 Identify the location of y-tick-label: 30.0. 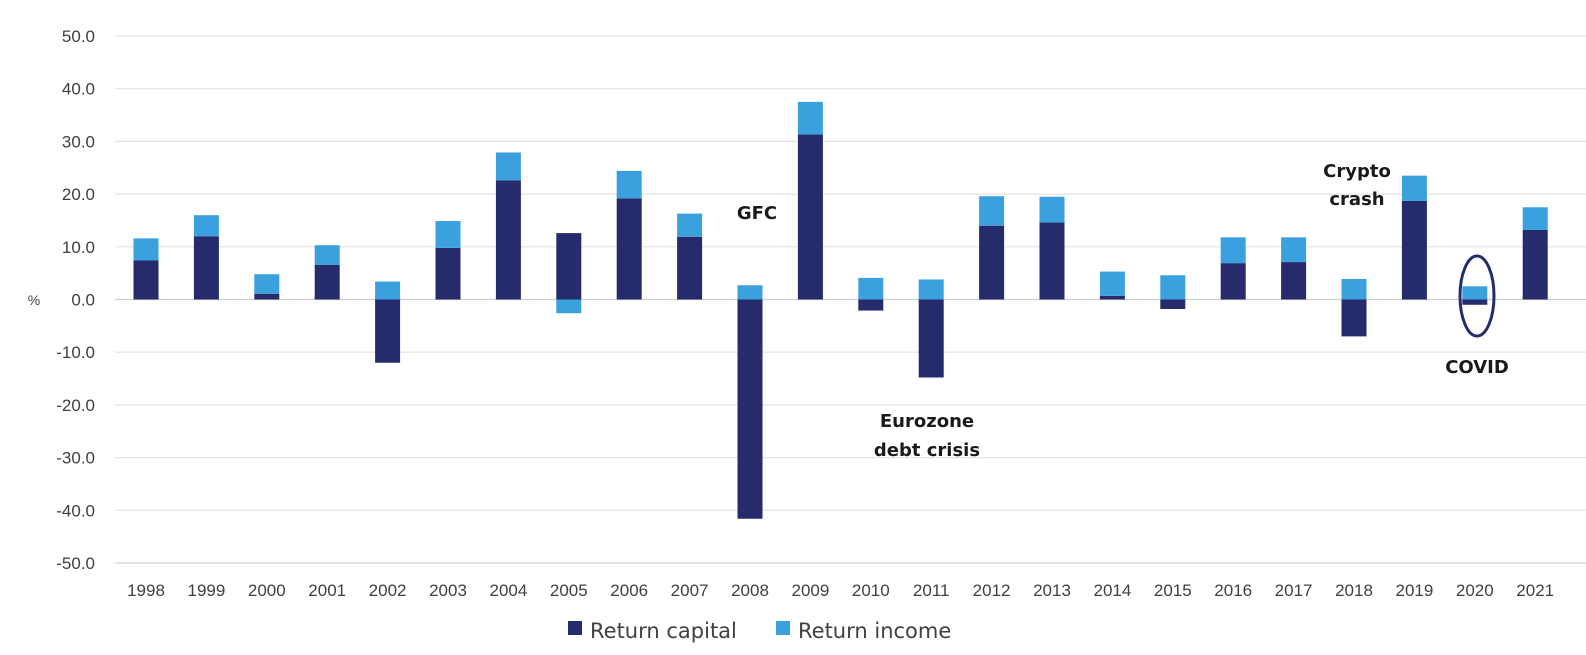
(78, 141).